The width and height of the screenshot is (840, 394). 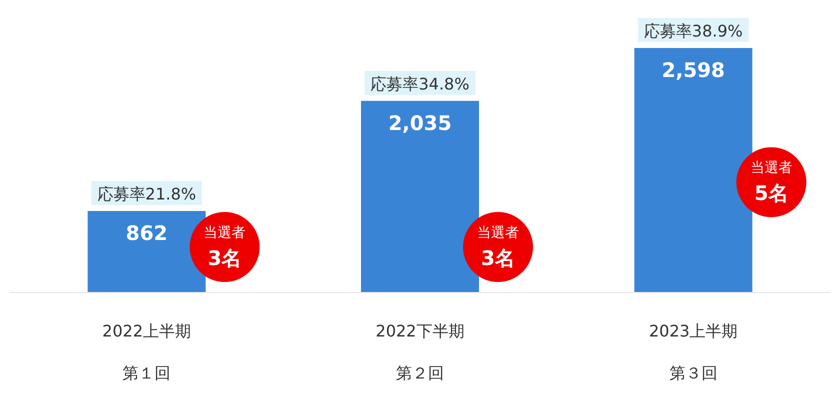 I want to click on data-label: 2,598, so click(x=693, y=70).